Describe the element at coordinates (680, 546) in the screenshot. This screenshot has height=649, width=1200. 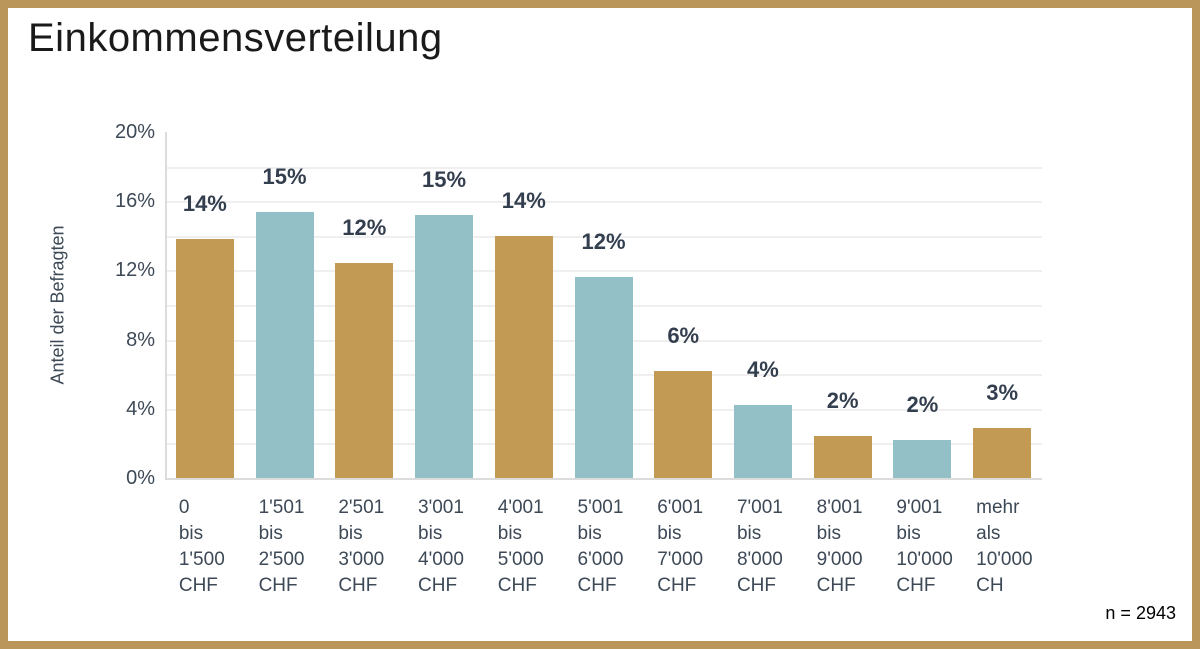
I see `x-category-label: 6'001 bis 7'000 CHF` at that location.